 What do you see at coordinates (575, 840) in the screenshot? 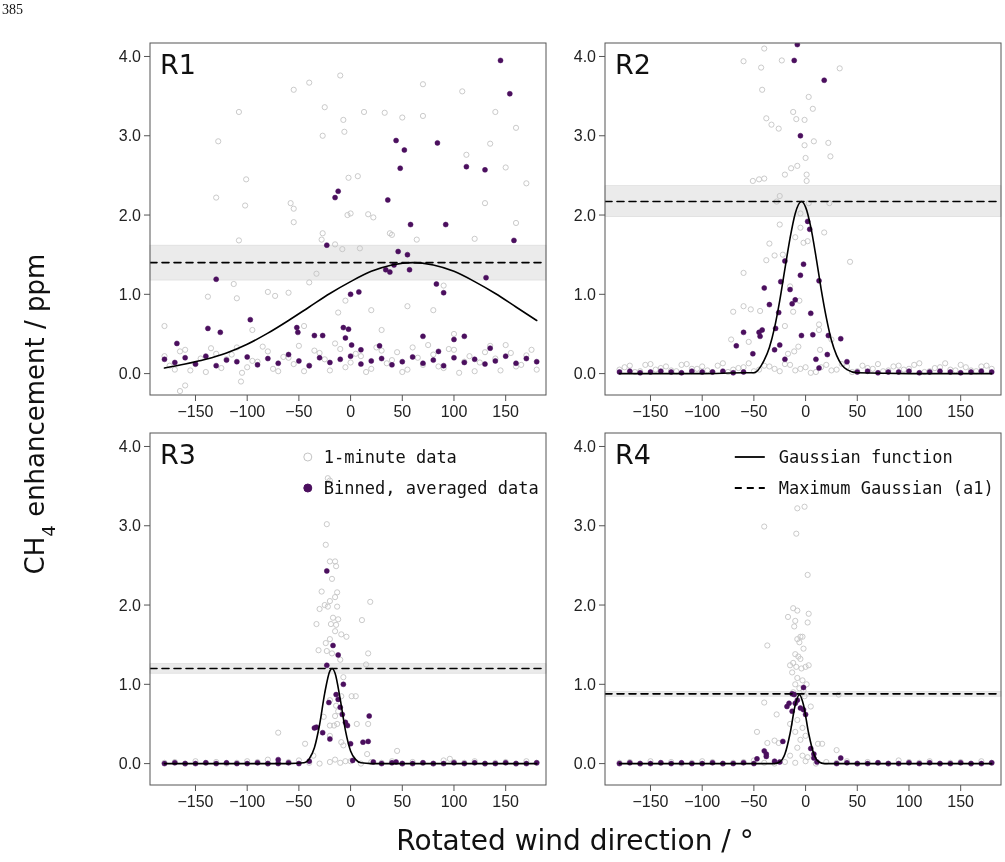
I see `x-axis-title: Rotated wind direction / °` at bounding box center [575, 840].